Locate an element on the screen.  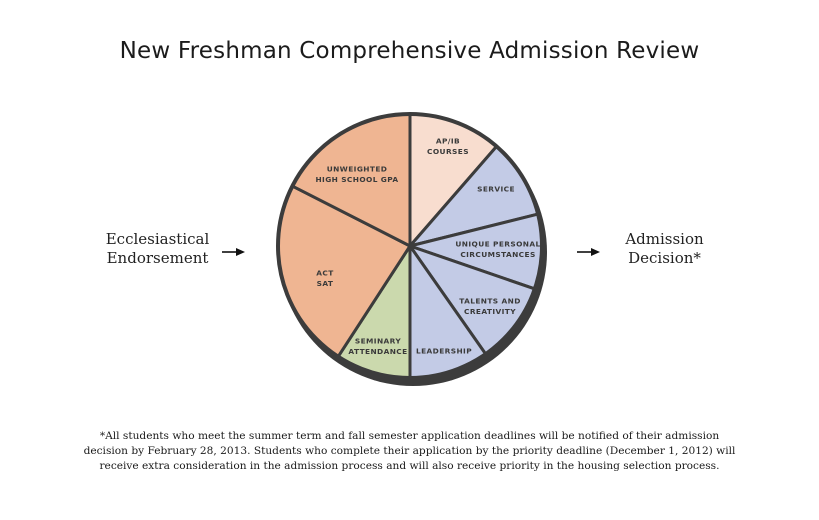
right-label-line2: Decision* is located at coordinates (664, 258).